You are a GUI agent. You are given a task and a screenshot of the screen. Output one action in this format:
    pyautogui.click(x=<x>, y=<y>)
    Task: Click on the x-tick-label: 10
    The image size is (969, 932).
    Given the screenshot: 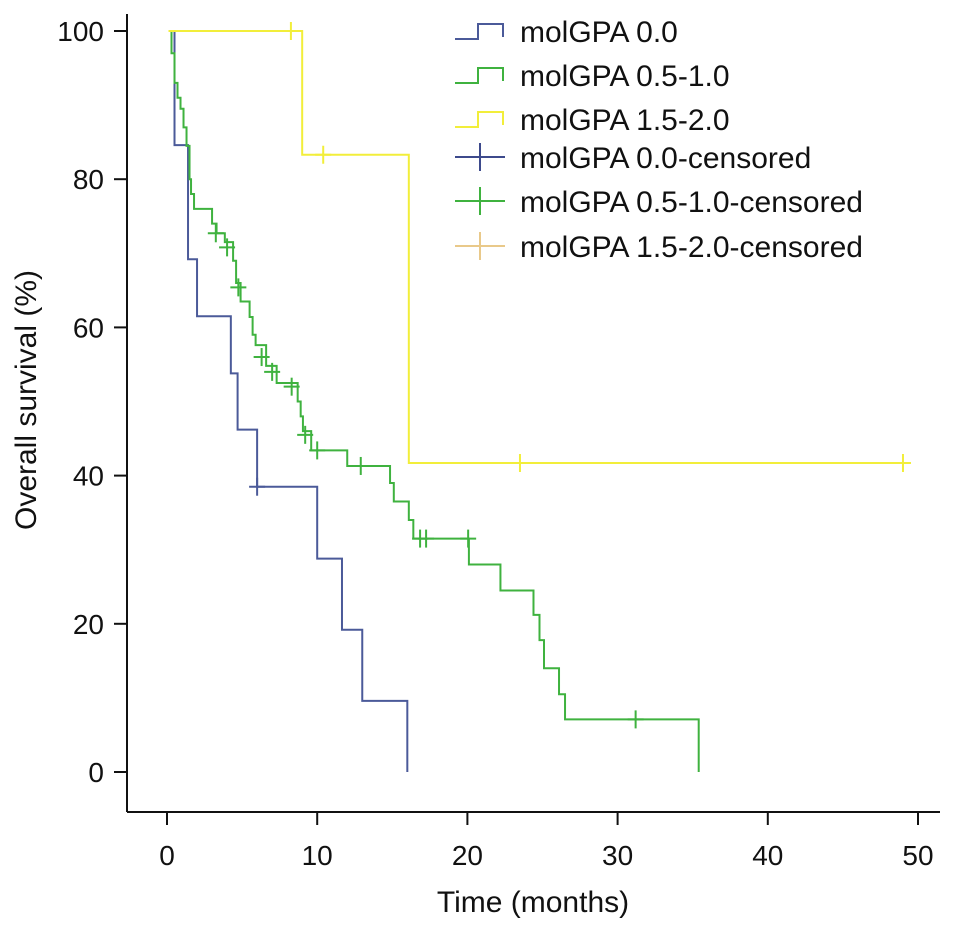 What is the action you would take?
    pyautogui.click(x=317, y=855)
    